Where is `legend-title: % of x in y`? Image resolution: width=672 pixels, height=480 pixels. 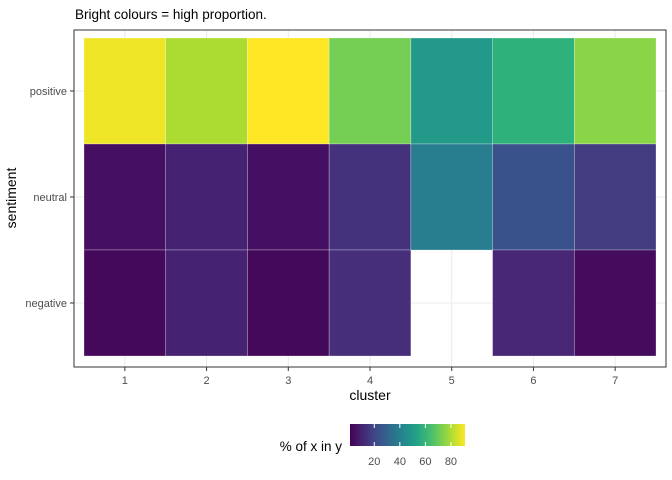 legend-title: % of x in y is located at coordinates (311, 446).